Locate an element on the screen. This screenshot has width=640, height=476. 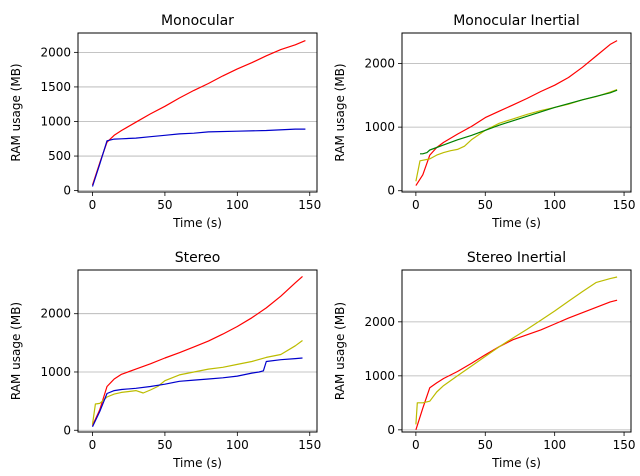
y-tick-label: 1500 is located at coordinates (55, 87).